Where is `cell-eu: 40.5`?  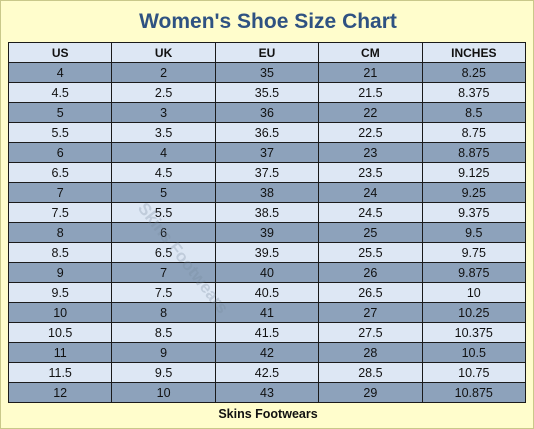
cell-eu: 40.5 is located at coordinates (267, 292).